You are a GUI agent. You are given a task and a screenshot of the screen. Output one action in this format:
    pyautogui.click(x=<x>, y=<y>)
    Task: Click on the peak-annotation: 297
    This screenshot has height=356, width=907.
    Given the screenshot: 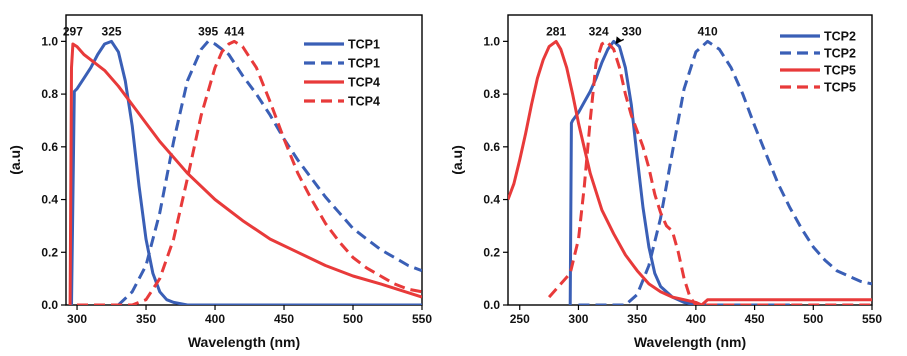 What is the action you would take?
    pyautogui.click(x=73, y=31)
    